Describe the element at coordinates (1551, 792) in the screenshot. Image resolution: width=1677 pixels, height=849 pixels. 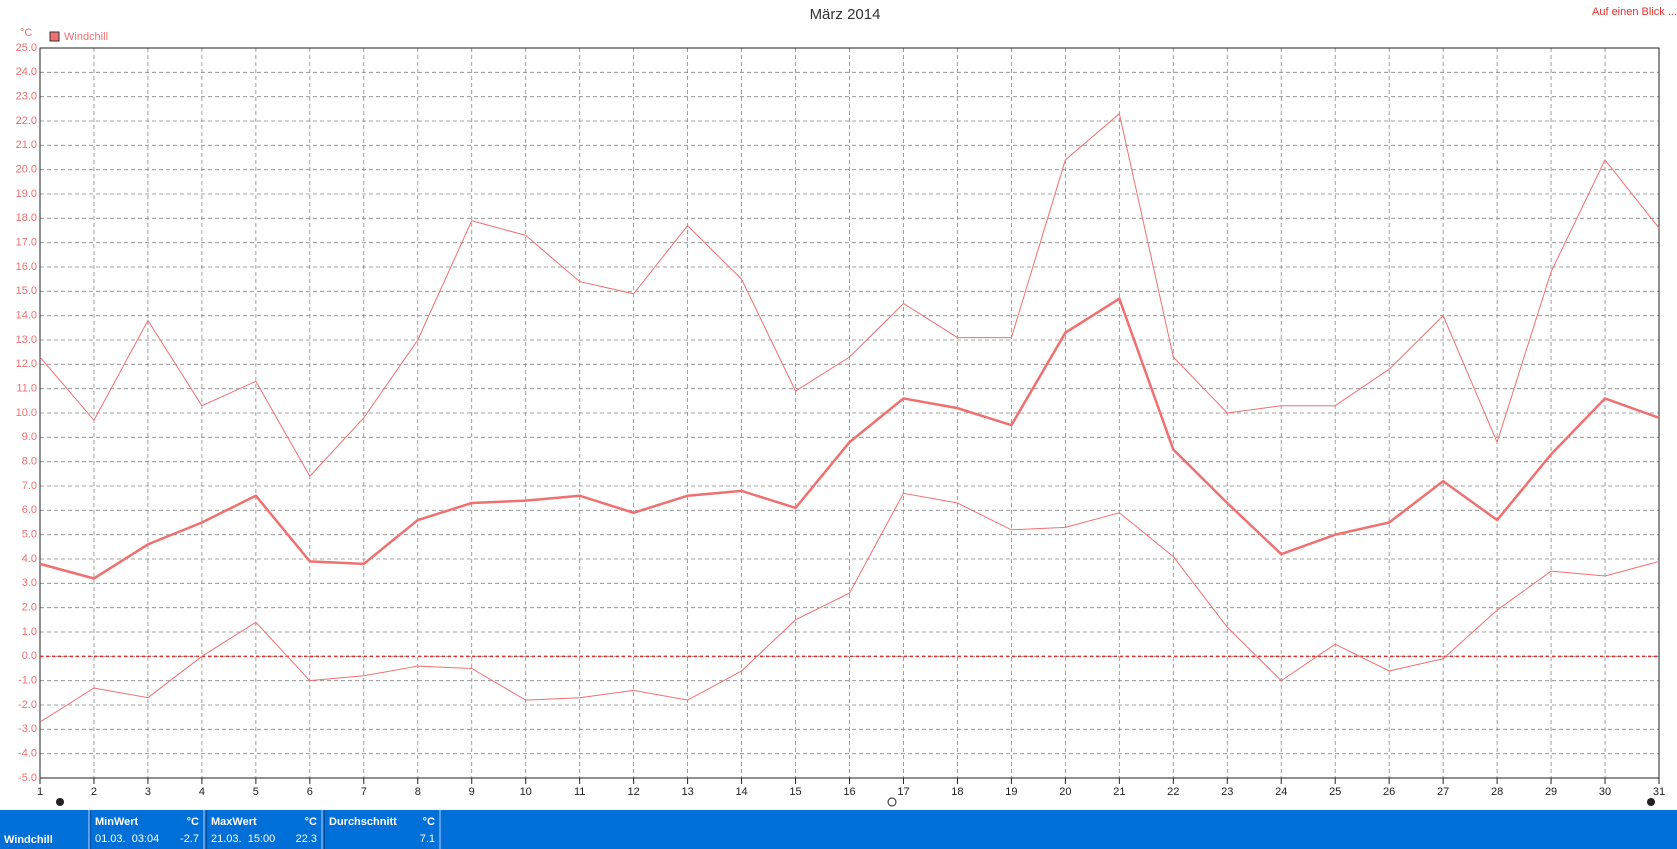
I see `x-tick-label: 29` at that location.